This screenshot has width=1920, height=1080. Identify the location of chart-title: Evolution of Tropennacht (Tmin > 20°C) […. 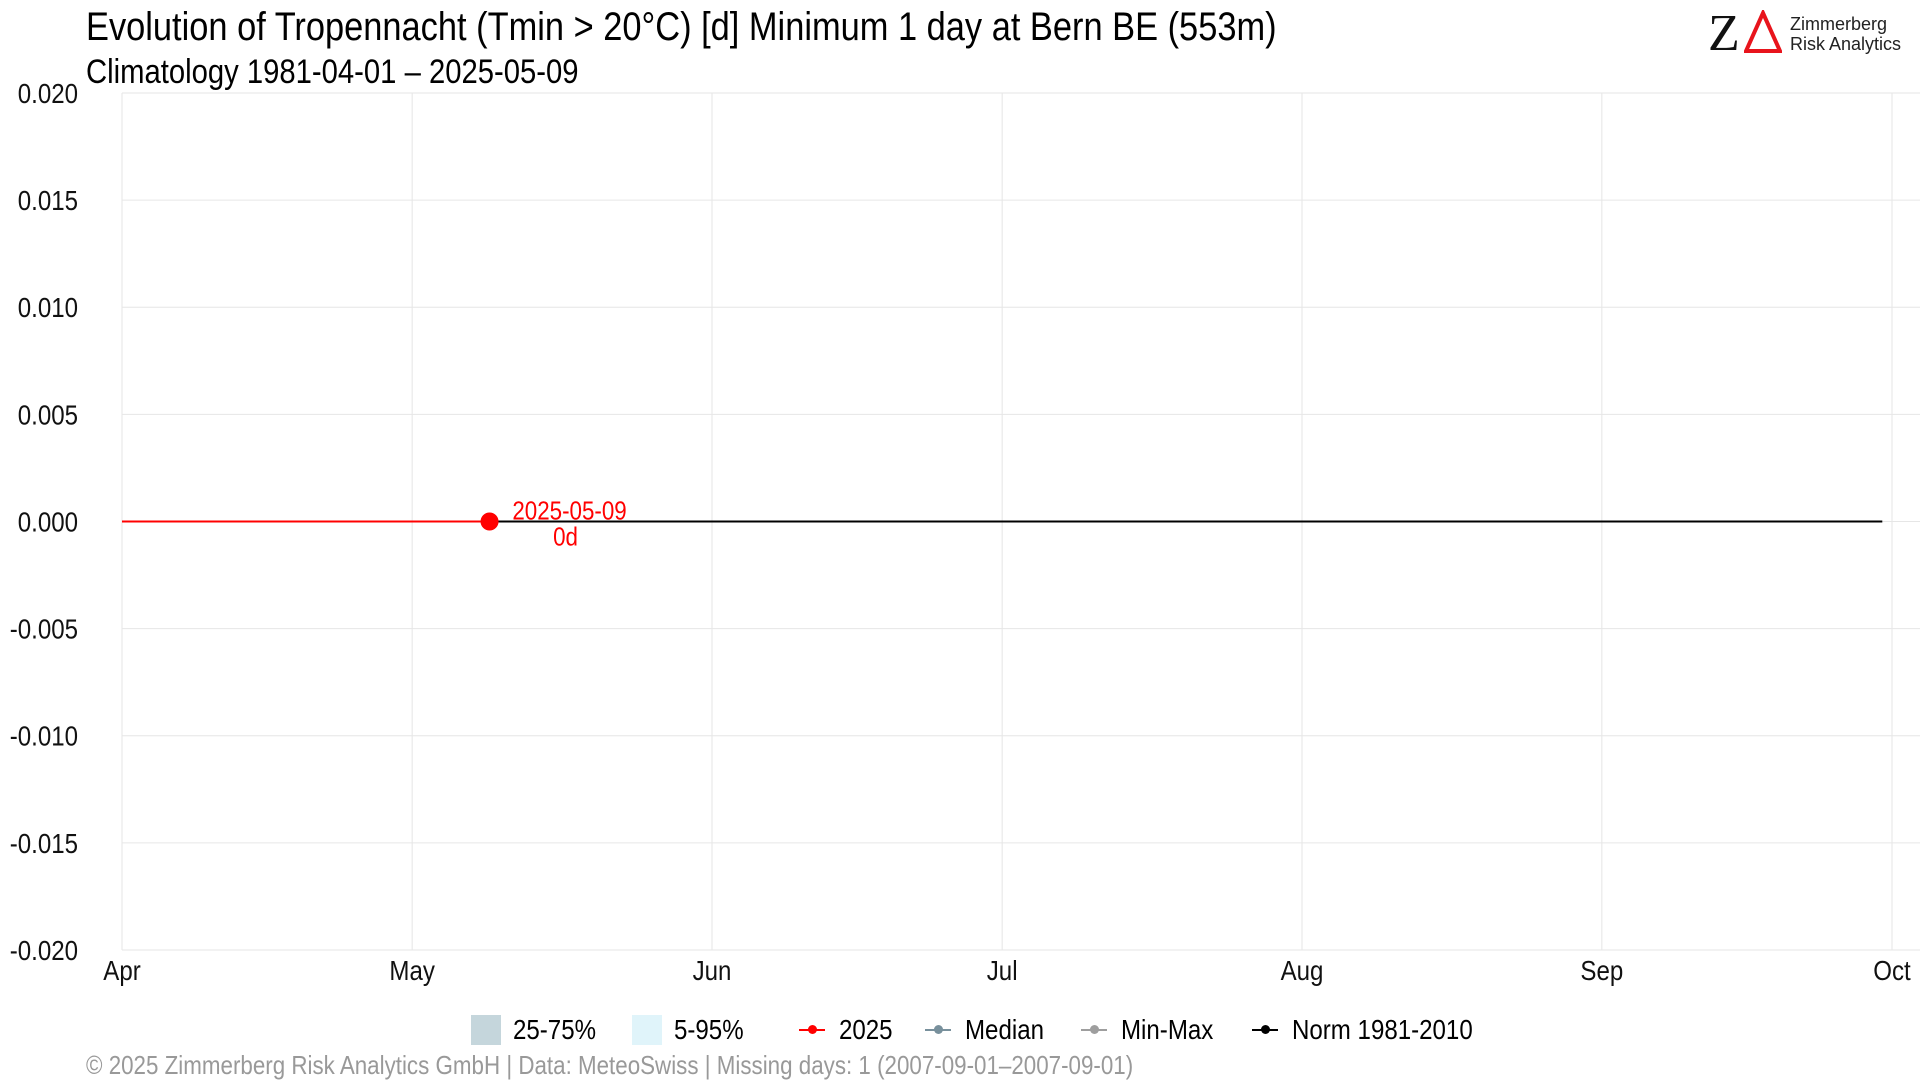
(681, 27).